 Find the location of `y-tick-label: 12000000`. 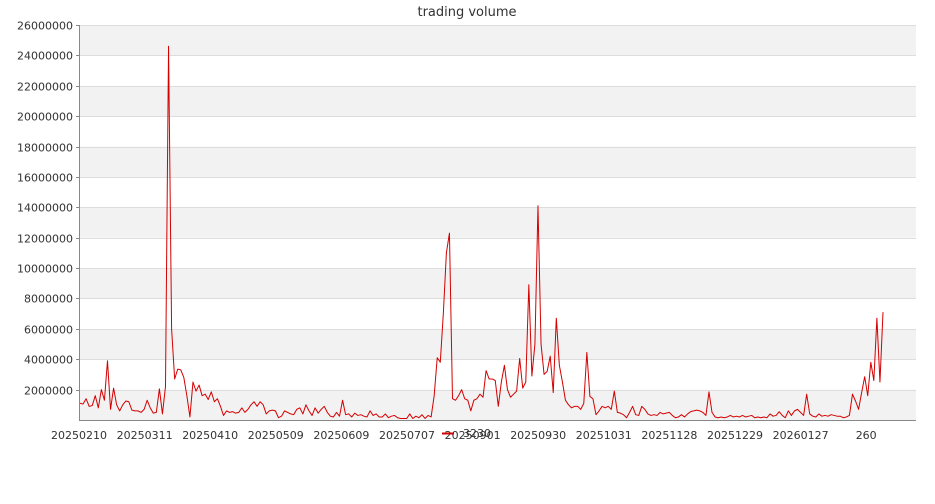

y-tick-label: 12000000 is located at coordinates (45, 239).